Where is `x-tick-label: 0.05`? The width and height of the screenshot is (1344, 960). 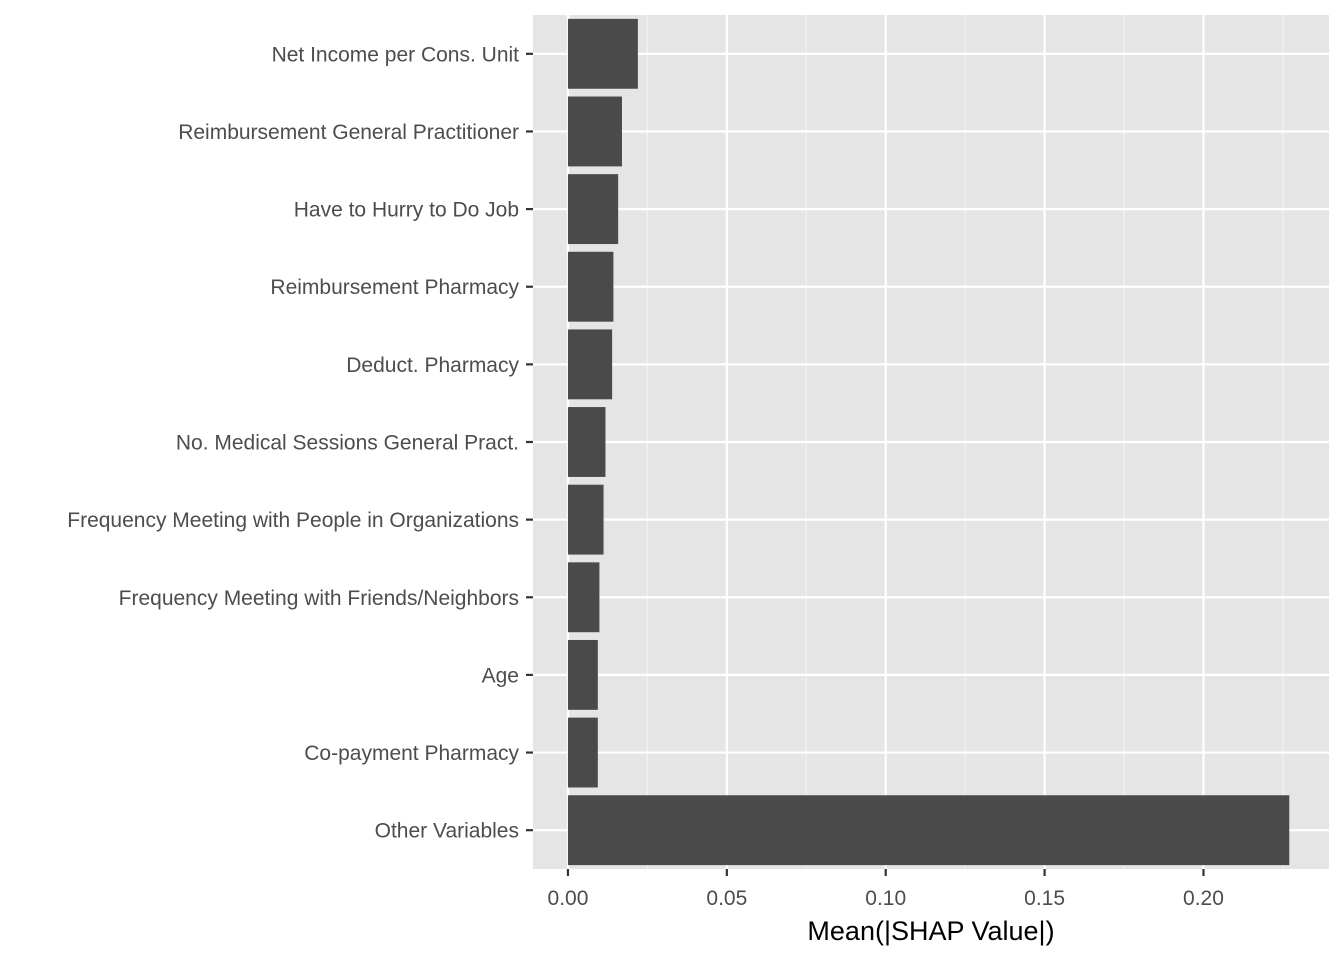 x-tick-label: 0.05 is located at coordinates (726, 898).